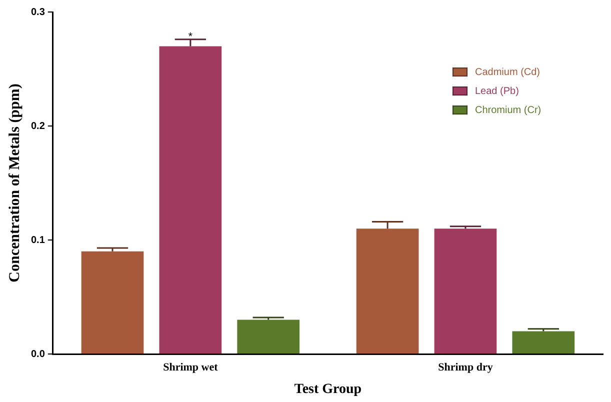 The image size is (611, 402). I want to click on y-tick-label: 0.2, so click(38, 126).